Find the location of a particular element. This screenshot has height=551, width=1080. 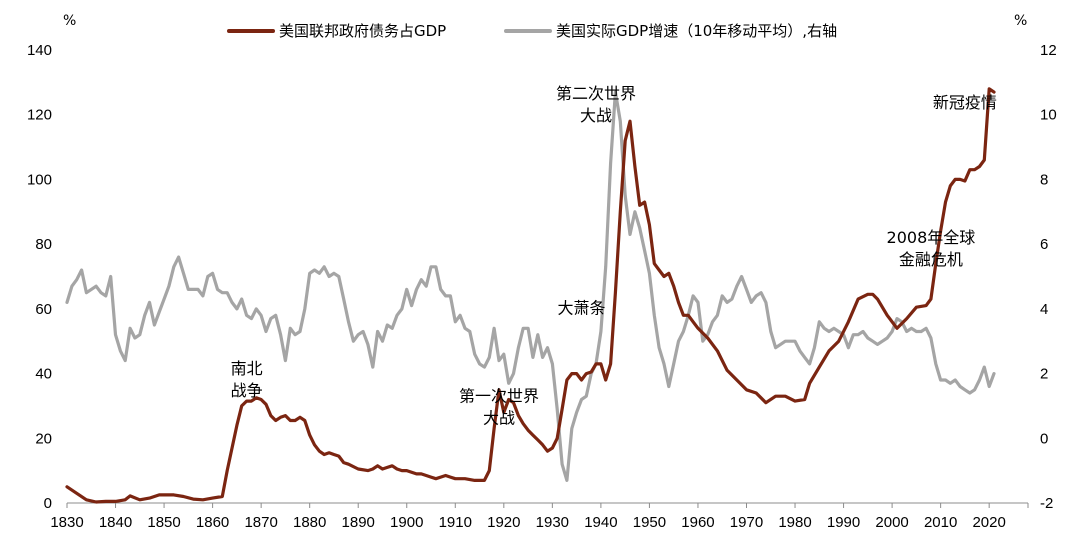

y-left-tick-label: 140 is located at coordinates (39, 50).